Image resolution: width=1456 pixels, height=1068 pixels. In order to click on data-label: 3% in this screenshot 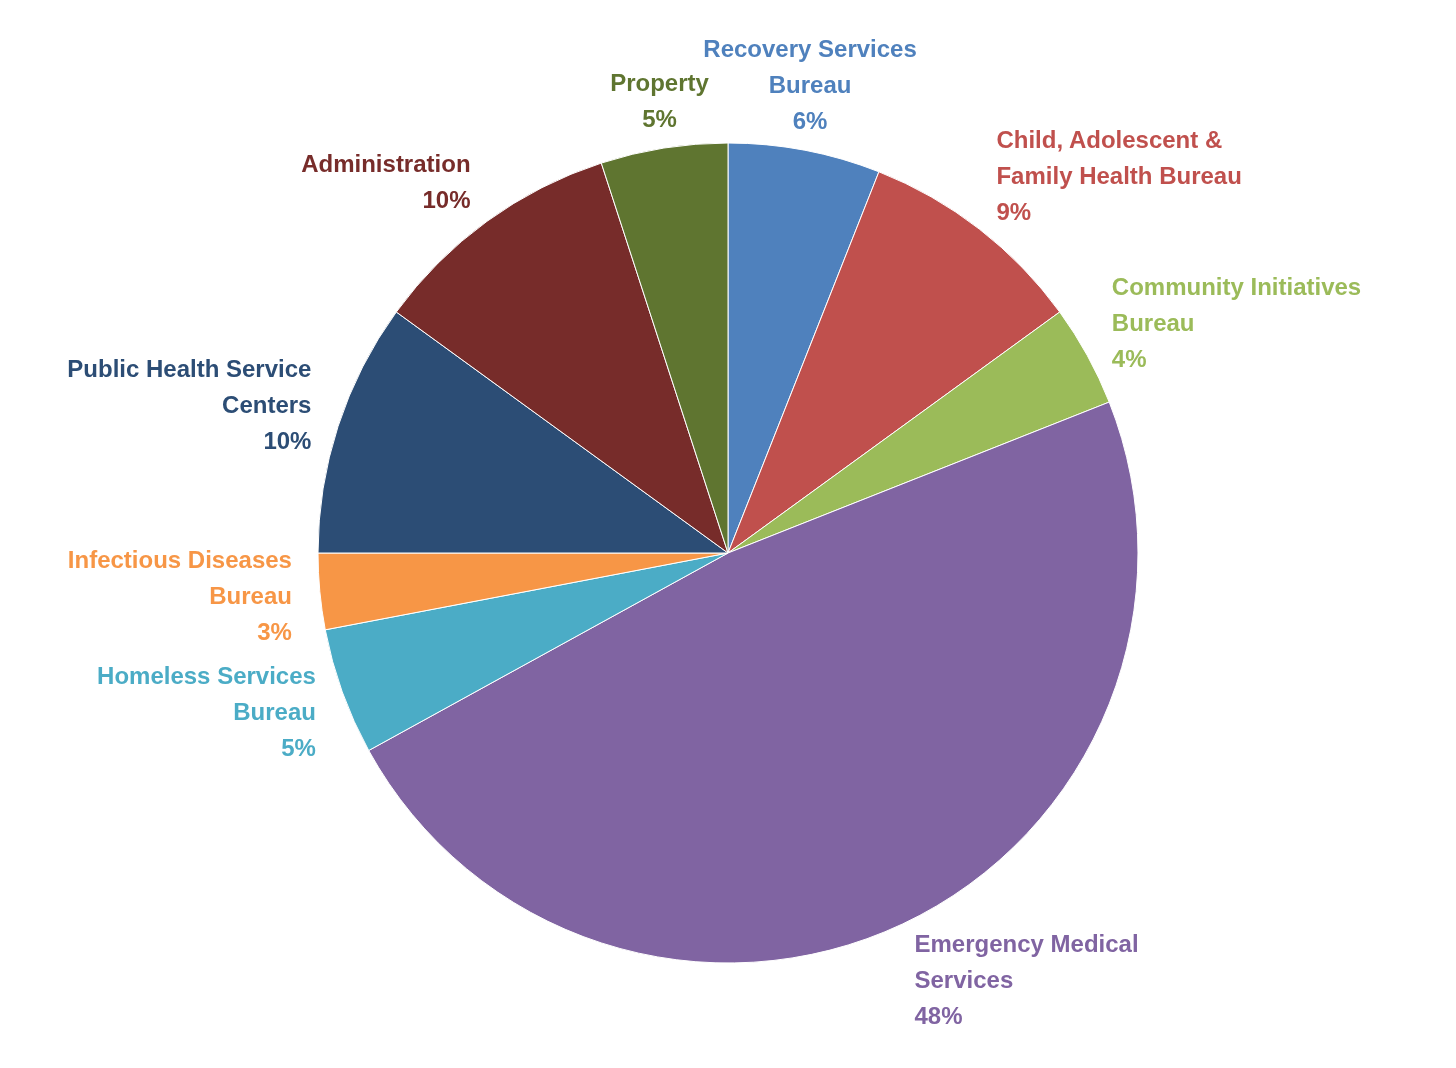, I will do `click(274, 631)`.